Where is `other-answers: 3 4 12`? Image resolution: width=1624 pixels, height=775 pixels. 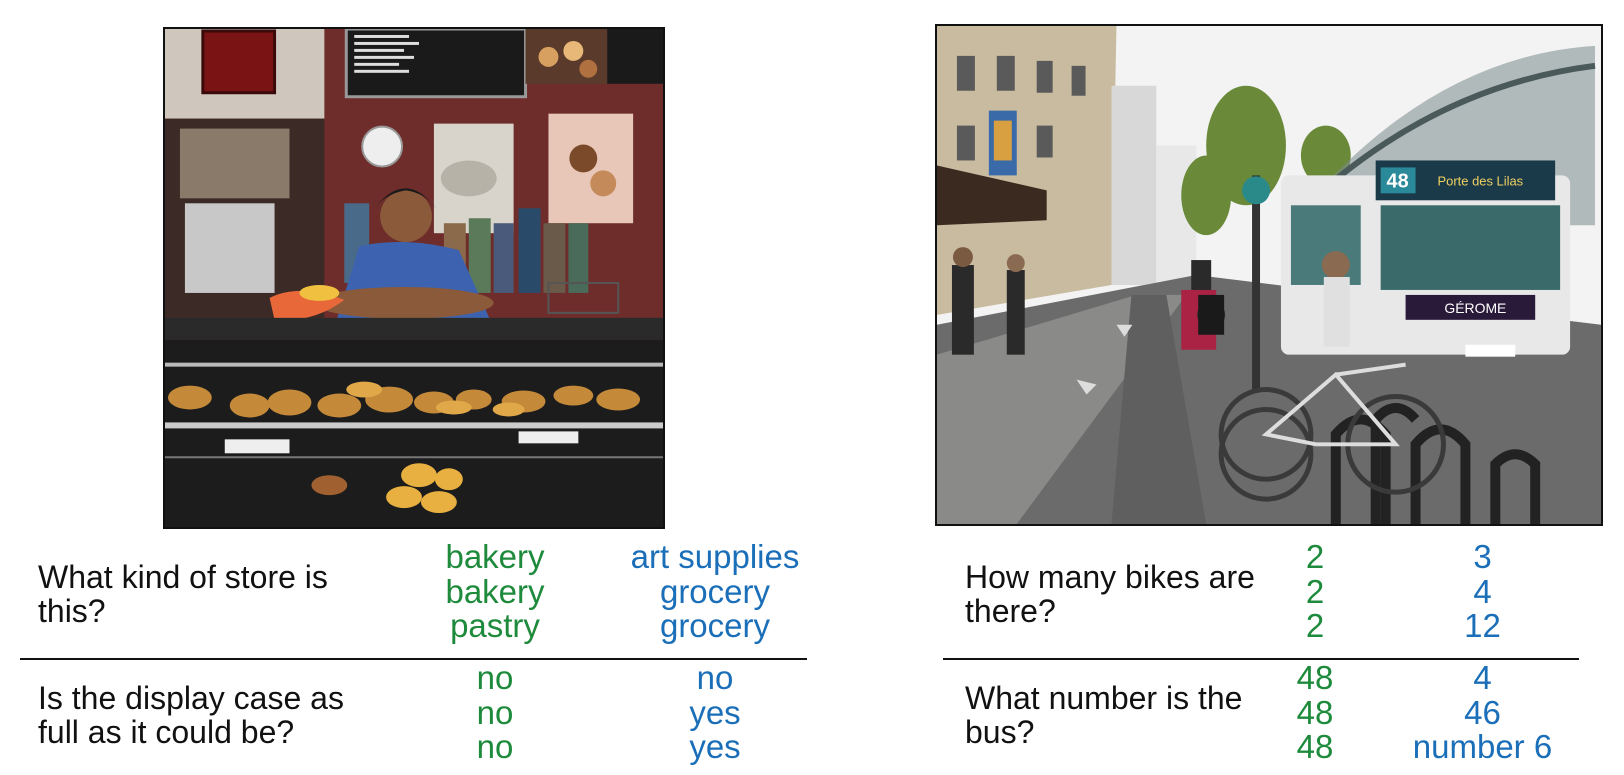 other-answers: 3 4 12 is located at coordinates (1482, 591).